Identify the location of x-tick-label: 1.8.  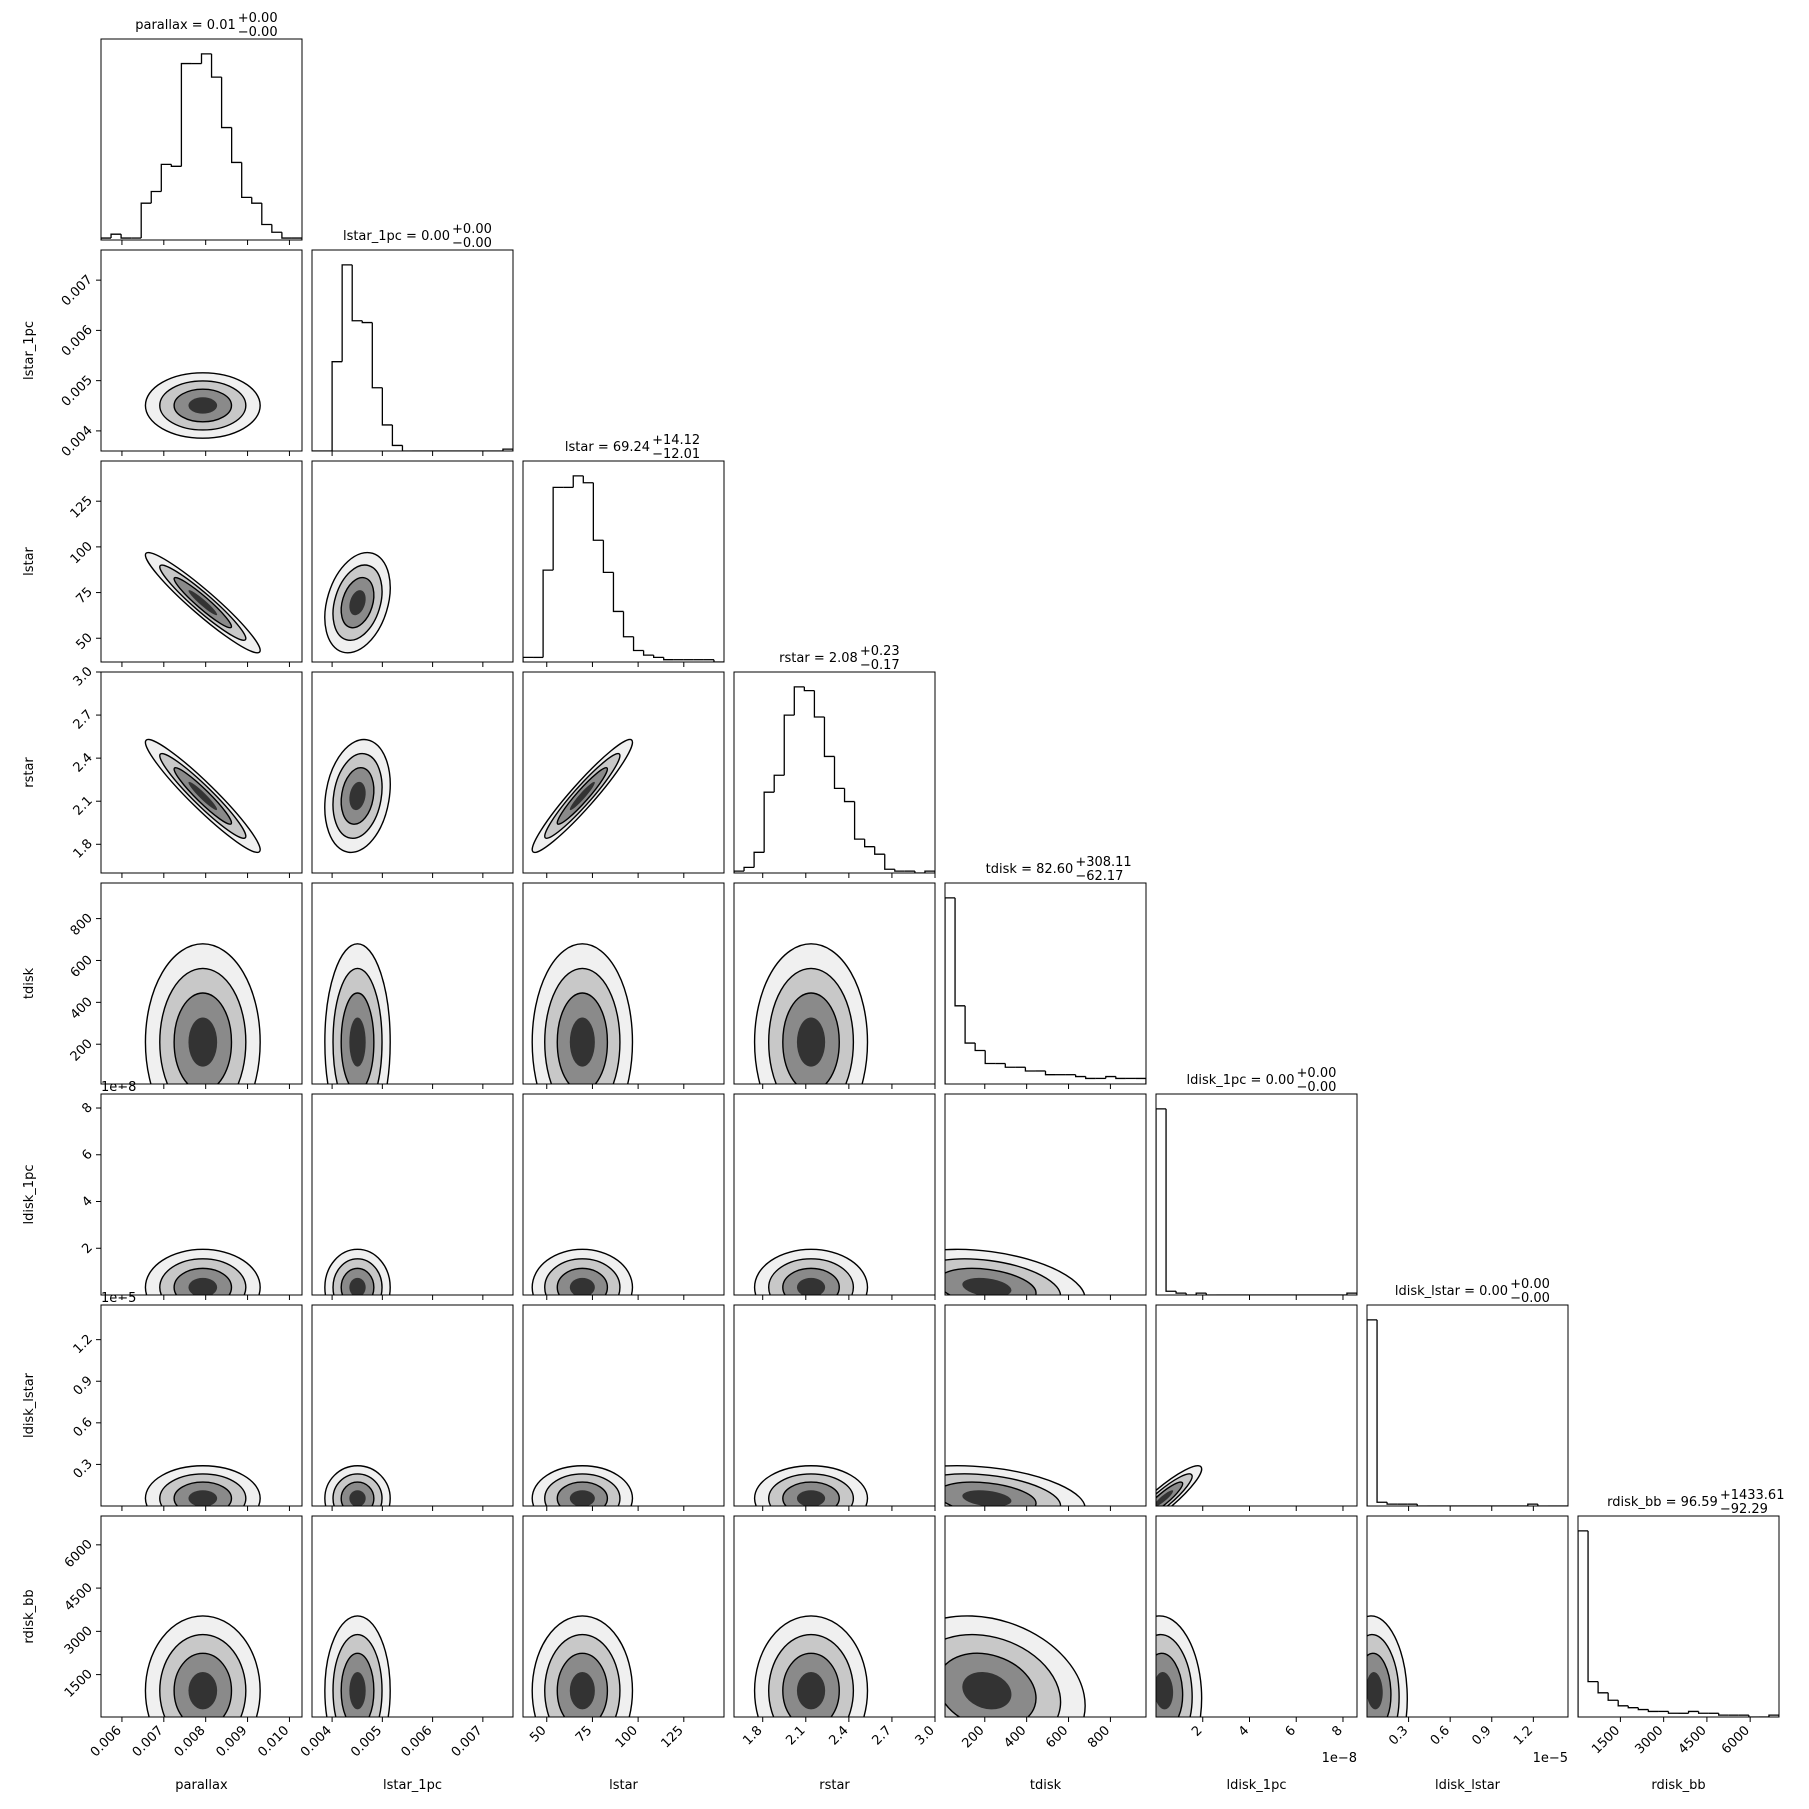
(752, 1735).